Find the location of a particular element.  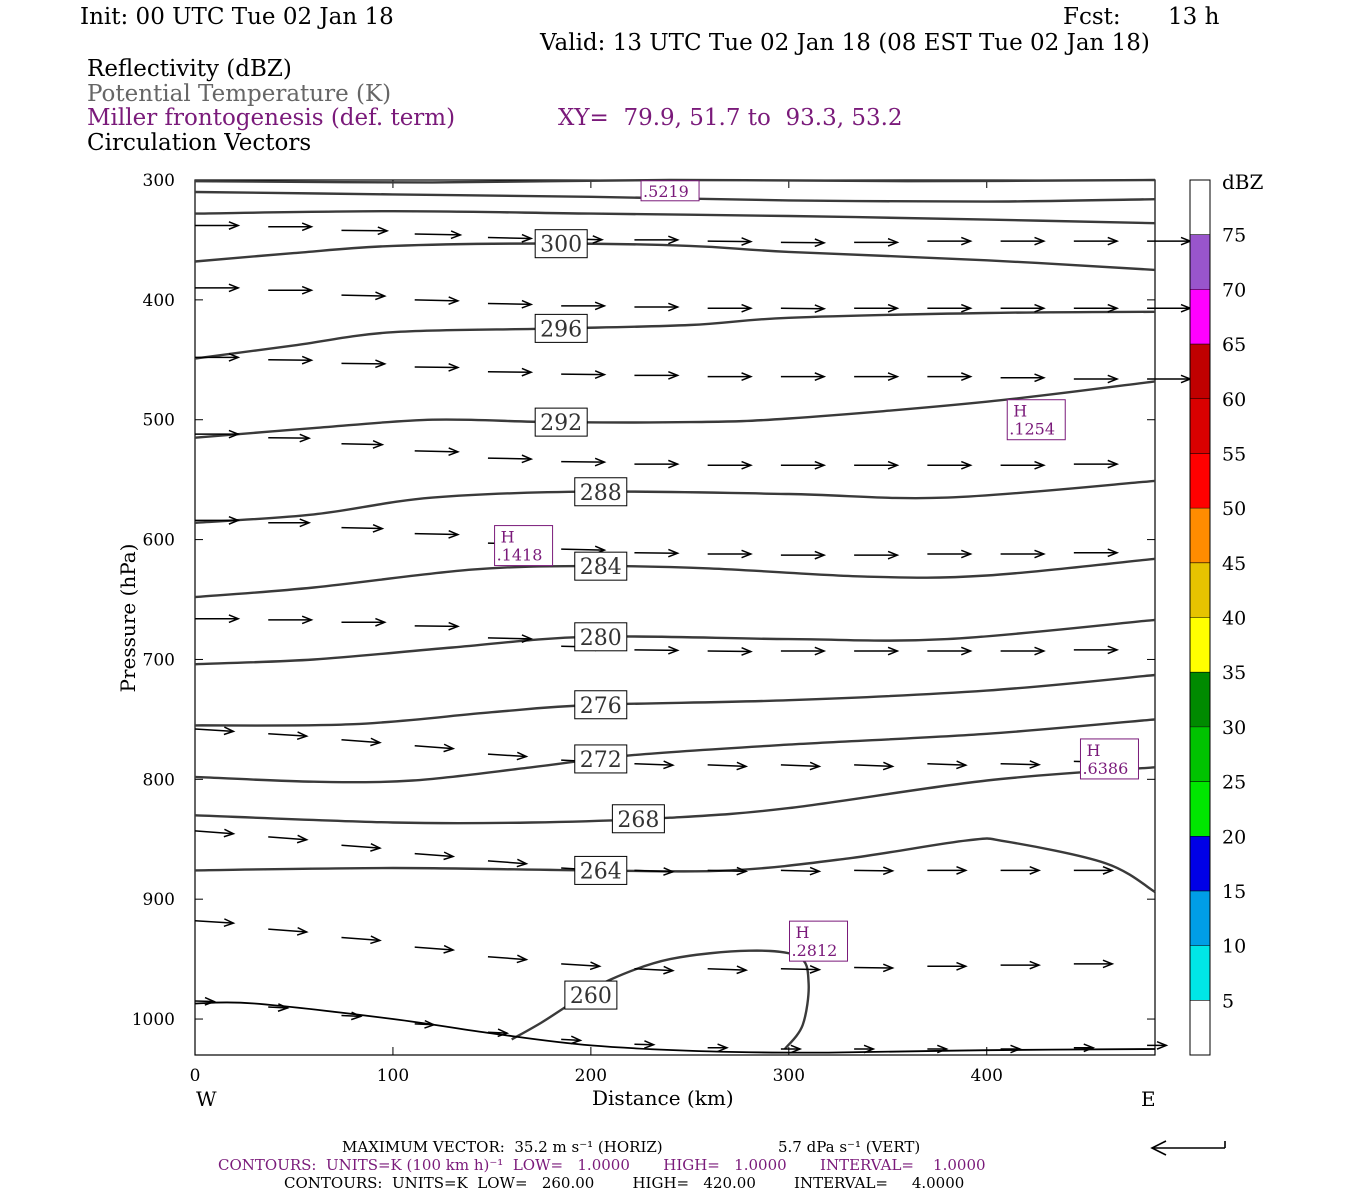

contour-label: 268 is located at coordinates (638, 820).